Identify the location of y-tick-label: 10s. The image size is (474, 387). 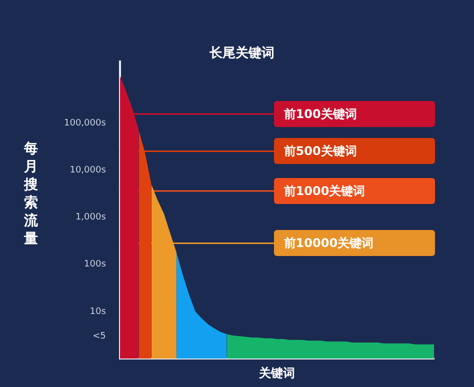
(98, 311).